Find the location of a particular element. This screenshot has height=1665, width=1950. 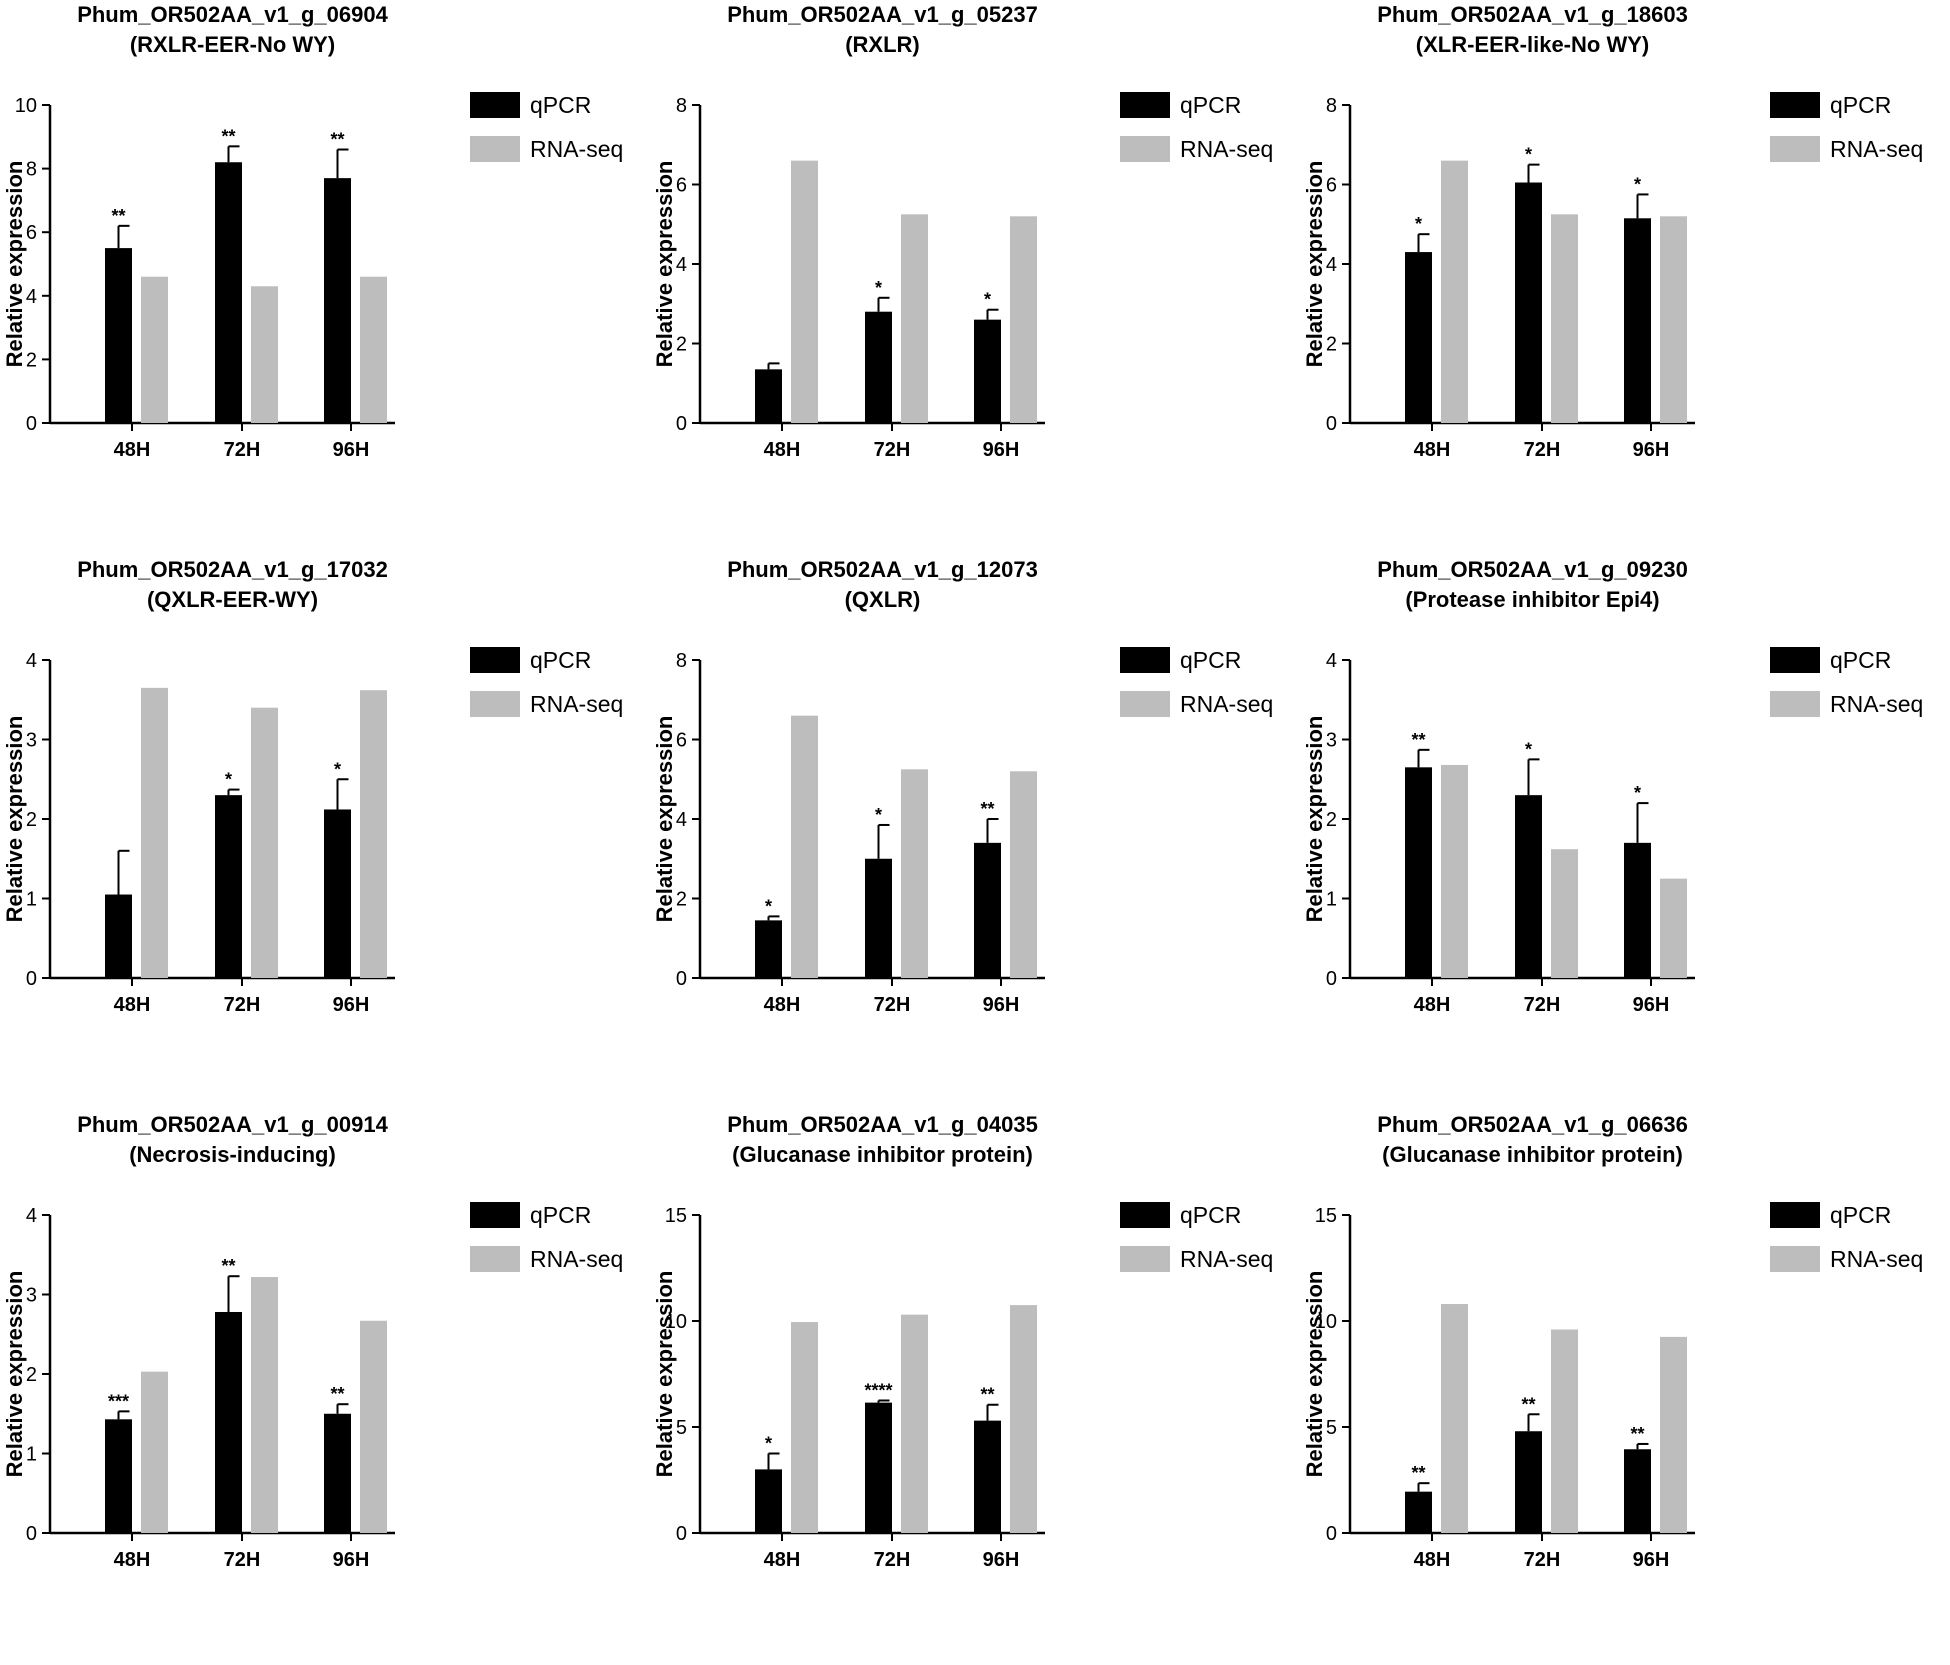

y-tick-label: 3 is located at coordinates (31, 1296).